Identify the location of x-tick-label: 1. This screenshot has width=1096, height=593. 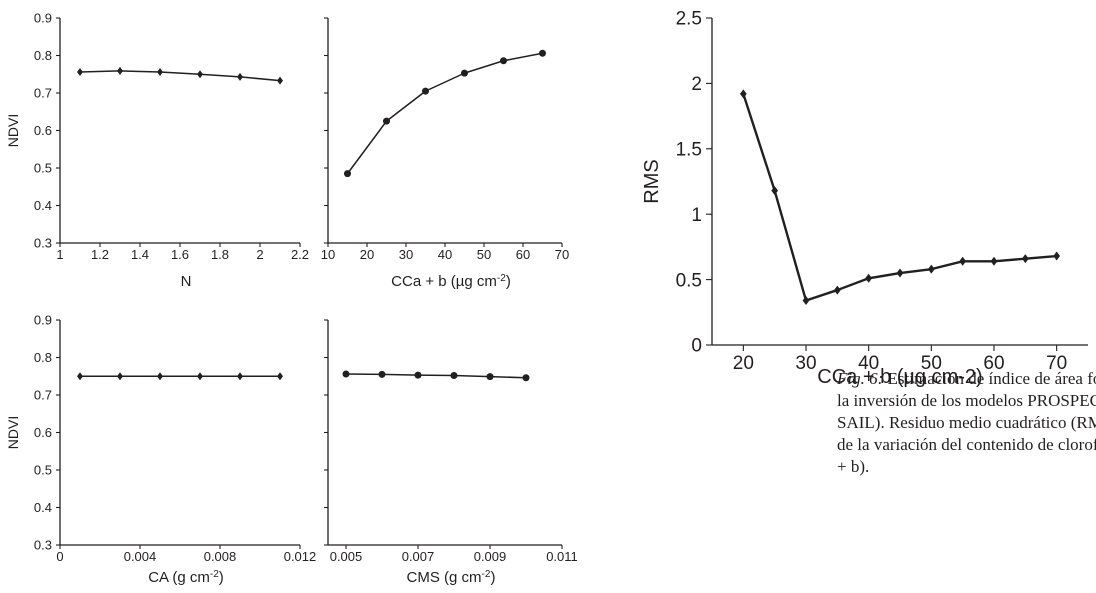
(59, 254).